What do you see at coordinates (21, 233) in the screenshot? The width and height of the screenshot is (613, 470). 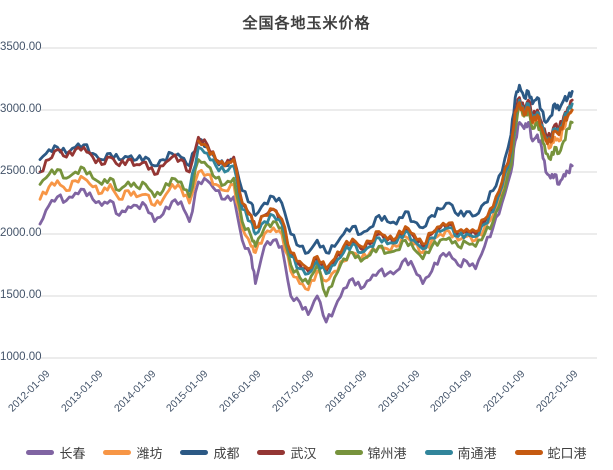 I see `y-tick-label: 2000.00` at bounding box center [21, 233].